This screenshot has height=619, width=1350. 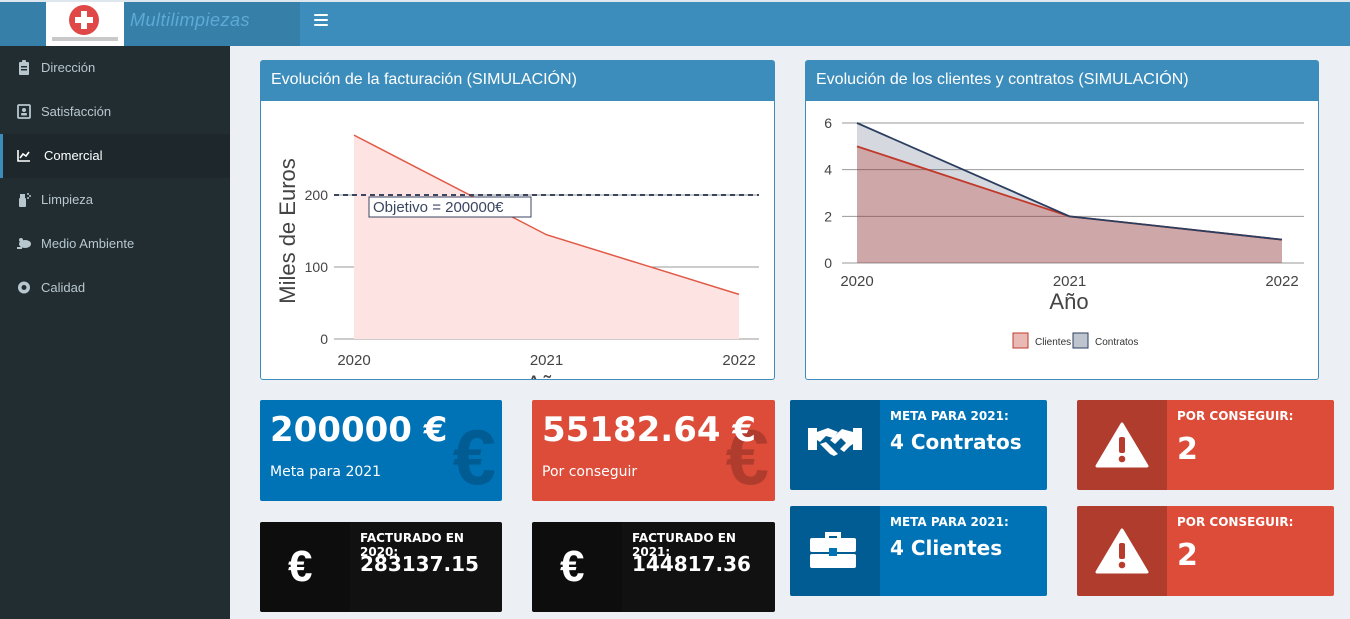 I want to click on meta-contracts-box: META PARA 2021: 4 Contratos, so click(x=918, y=445).